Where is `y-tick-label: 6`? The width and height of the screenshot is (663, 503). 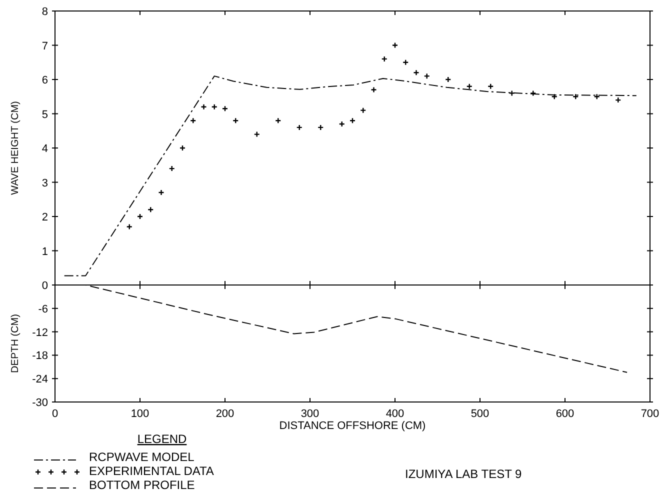 y-tick-label: 6 is located at coordinates (45, 80).